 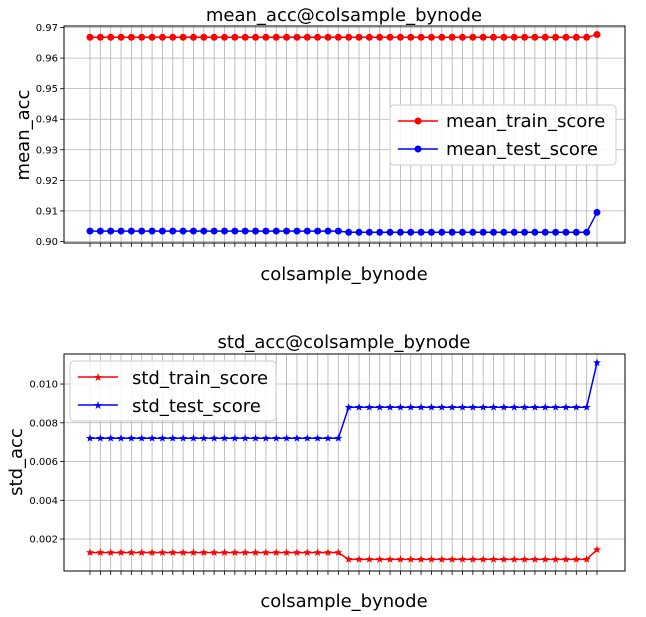 I want to click on y-tick-label: 0.93, so click(x=47, y=150).